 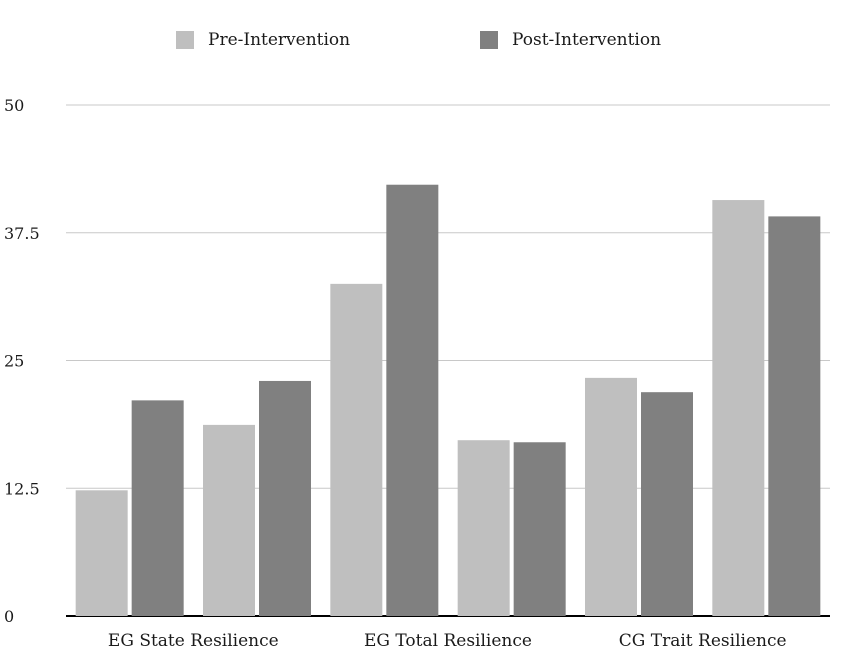 What do you see at coordinates (587, 40) in the screenshot?
I see `legend-label-post: Post-Intervention` at bounding box center [587, 40].